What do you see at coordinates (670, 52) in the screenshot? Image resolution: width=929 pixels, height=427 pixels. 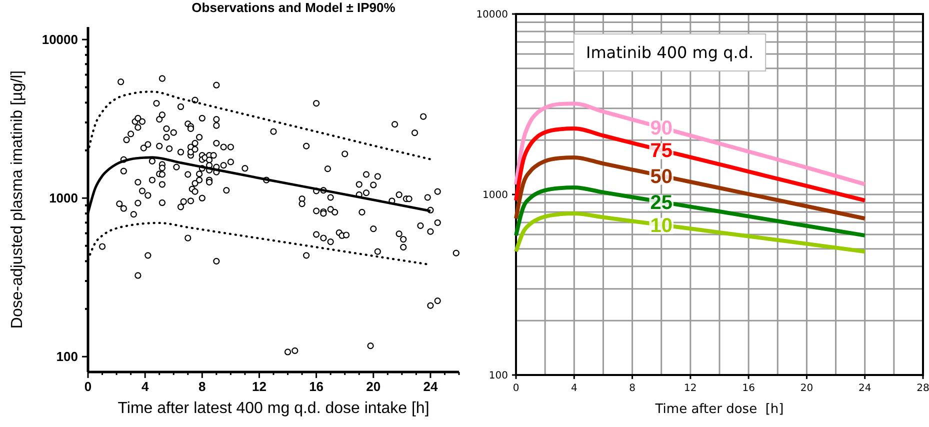 I see `annotation: Imatinib 400 mg q.d.` at bounding box center [670, 52].